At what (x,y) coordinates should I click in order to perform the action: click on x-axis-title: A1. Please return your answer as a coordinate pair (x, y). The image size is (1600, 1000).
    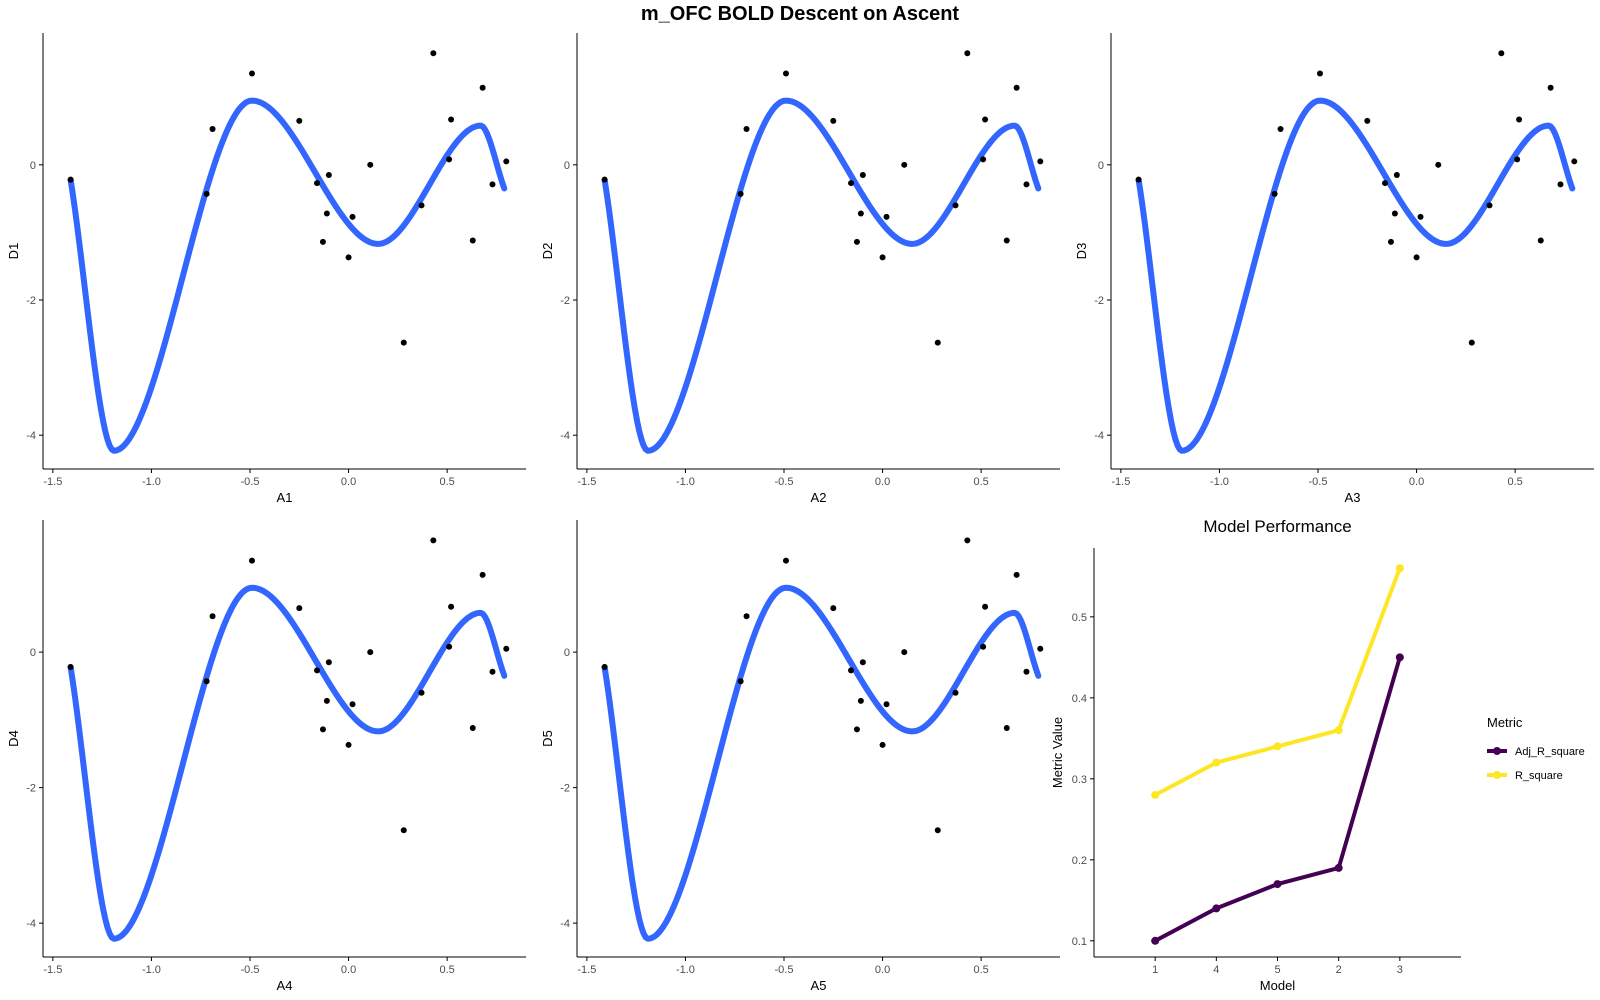
    Looking at the image, I should click on (285, 497).